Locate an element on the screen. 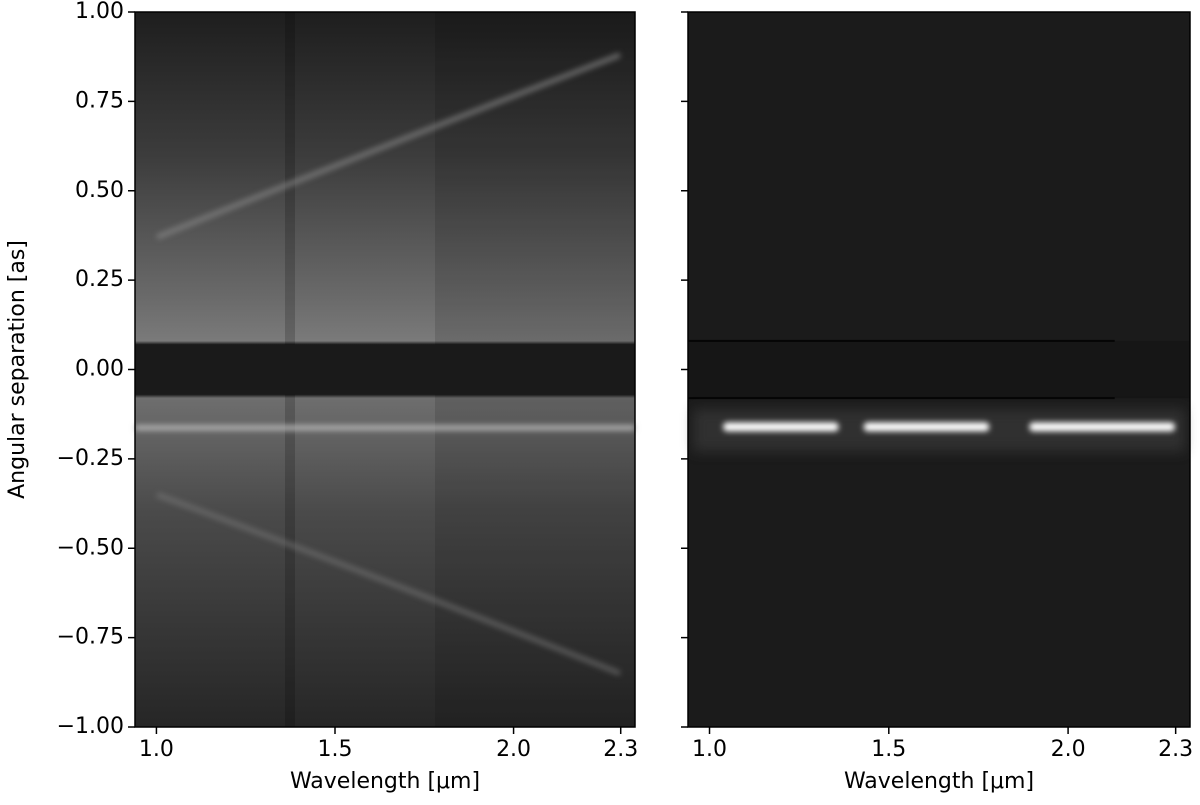 The height and width of the screenshot is (805, 1200). y-tick-label: −0.75 is located at coordinates (90, 637).